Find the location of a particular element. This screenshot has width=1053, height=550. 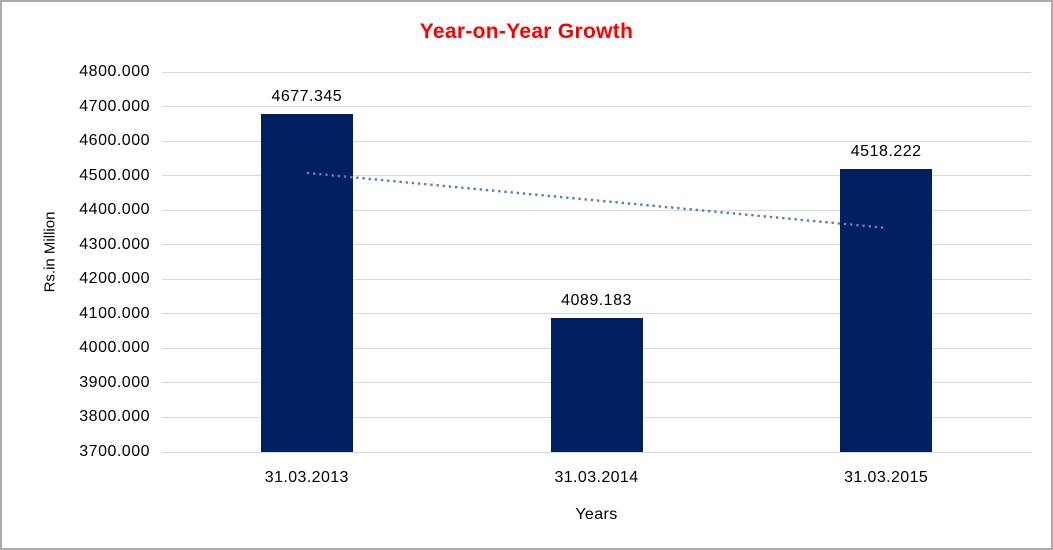

bar-value-label: 4677.345 is located at coordinates (307, 97).